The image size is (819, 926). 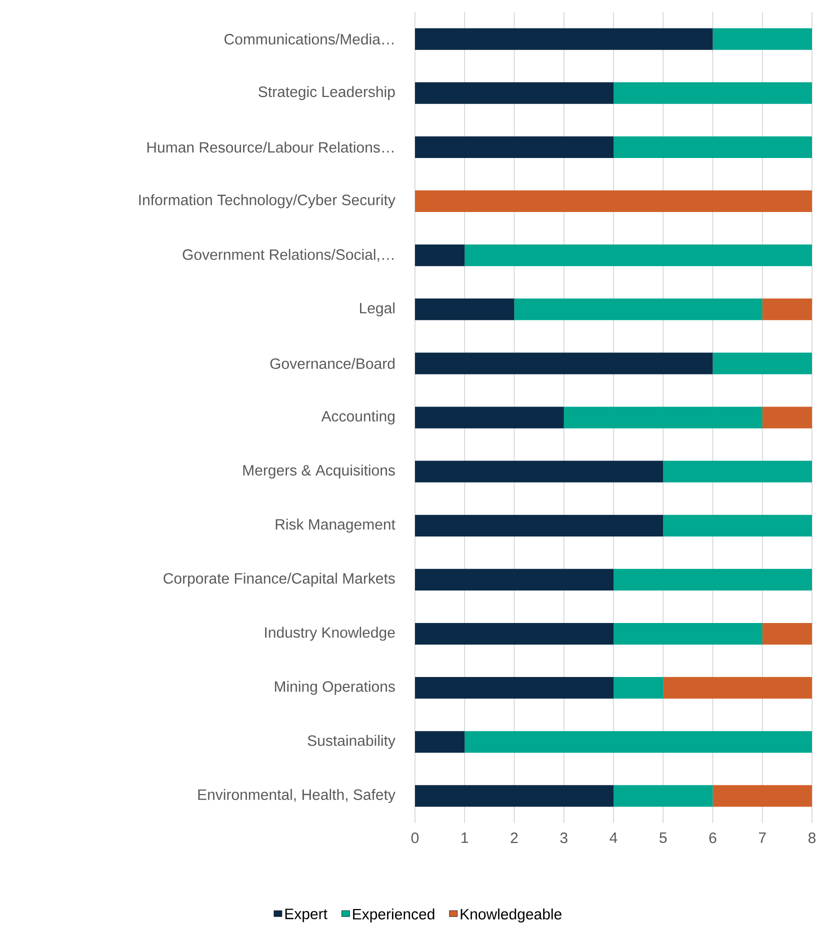 What do you see at coordinates (319, 471) in the screenshot?
I see `y-tick-label: Mergers & Acquisitions` at bounding box center [319, 471].